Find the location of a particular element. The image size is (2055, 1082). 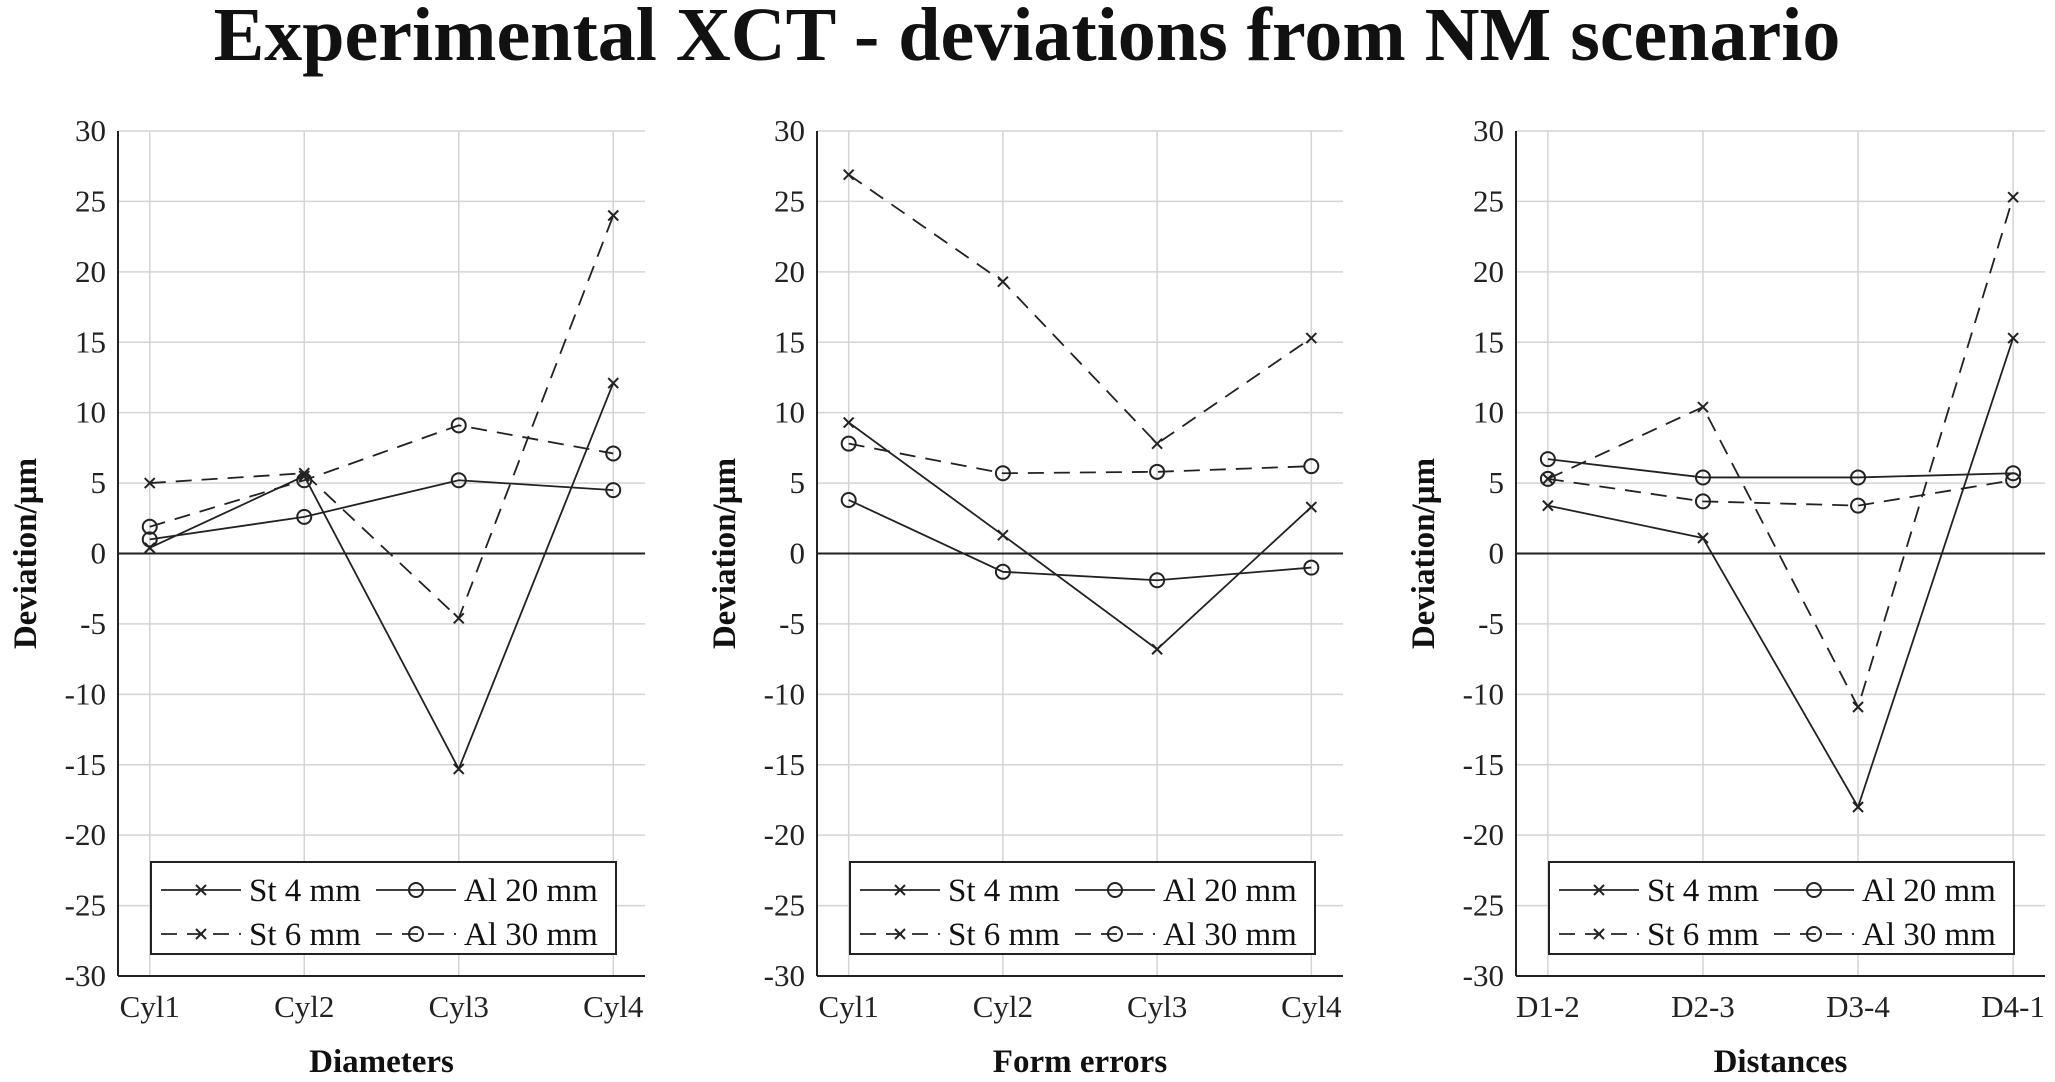

legend-entry: St 4 mm is located at coordinates (261, 891).